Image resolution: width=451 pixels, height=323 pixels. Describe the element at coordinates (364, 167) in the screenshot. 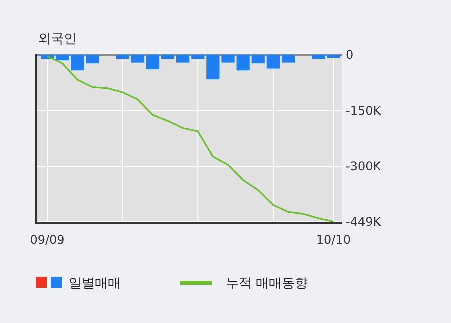

I see `y-tick-label: -300K` at that location.